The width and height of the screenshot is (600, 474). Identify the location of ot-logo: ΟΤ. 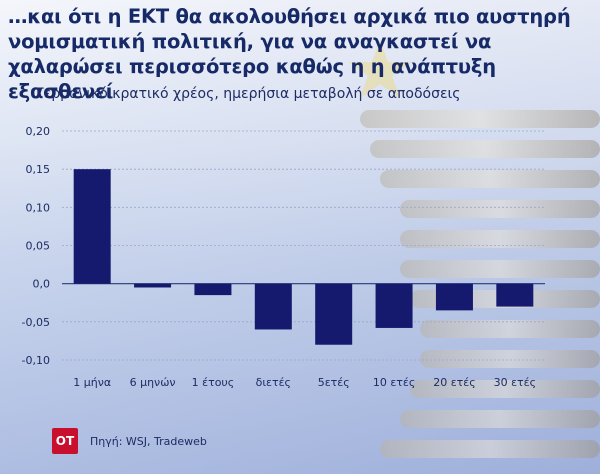
(65, 441).